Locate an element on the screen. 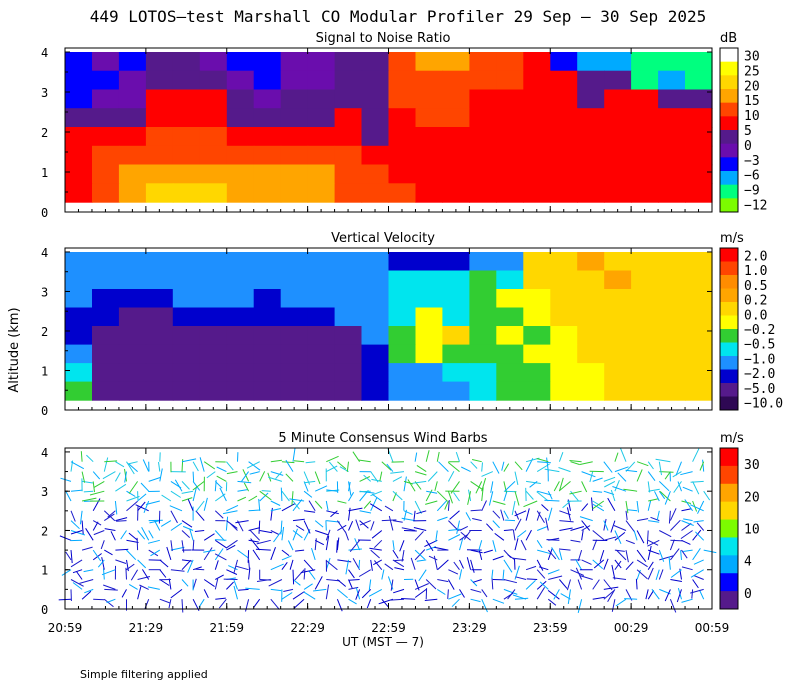  x-tick-label: 00:59 is located at coordinates (712, 628).